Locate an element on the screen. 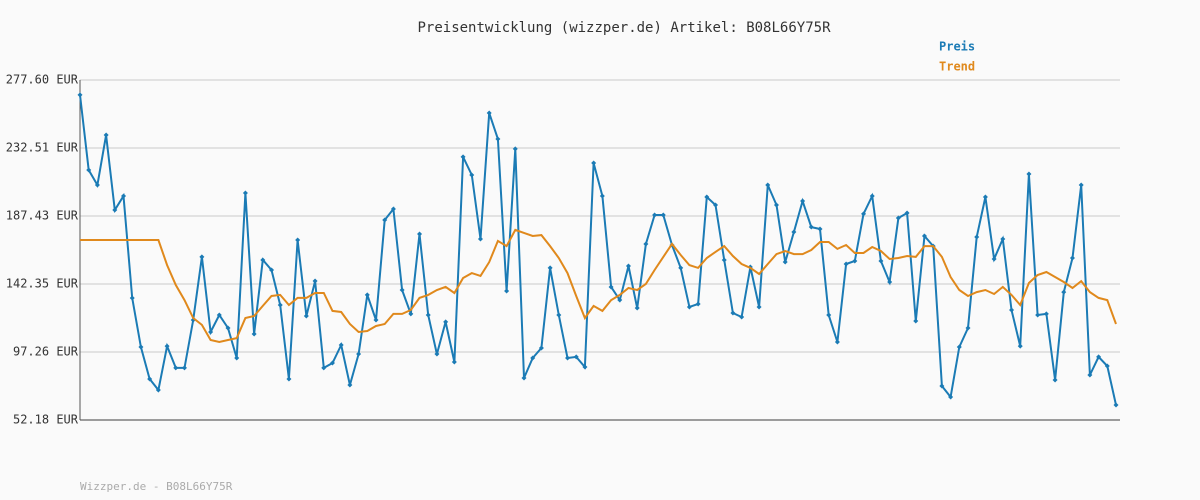  y-tick-label: 277.60 EUR is located at coordinates (42, 80).